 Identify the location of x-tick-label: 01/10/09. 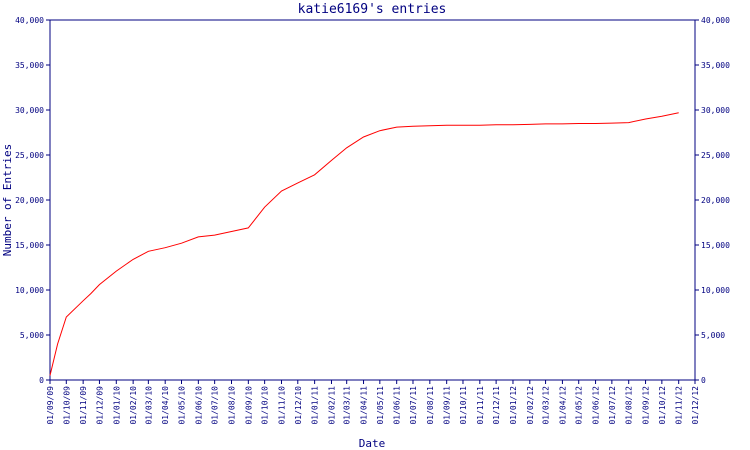
(66, 405).